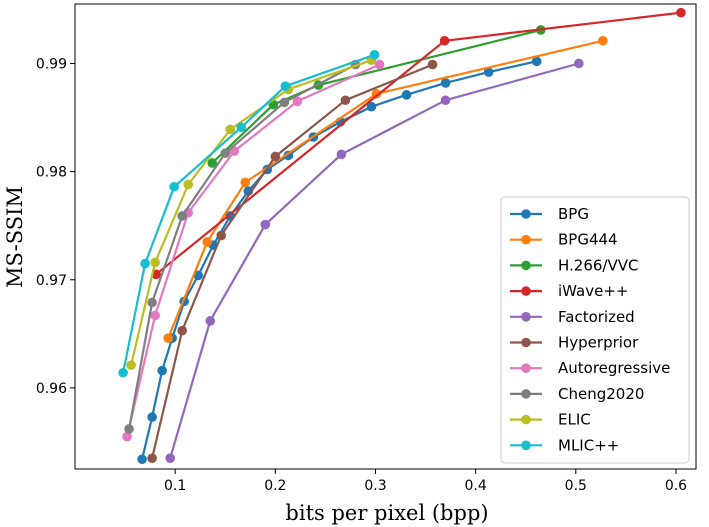  Describe the element at coordinates (676, 486) in the screenshot. I see `x-tick-label: 0.6` at that location.